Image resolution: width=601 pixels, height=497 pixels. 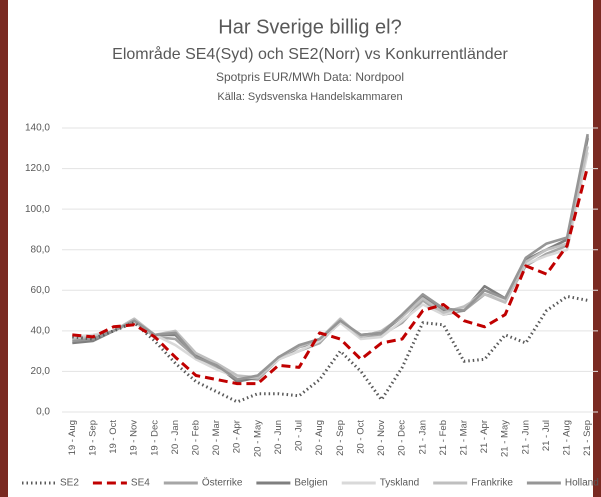 What do you see at coordinates (41, 249) in the screenshot?
I see `y-tick-label: 80,0` at bounding box center [41, 249].